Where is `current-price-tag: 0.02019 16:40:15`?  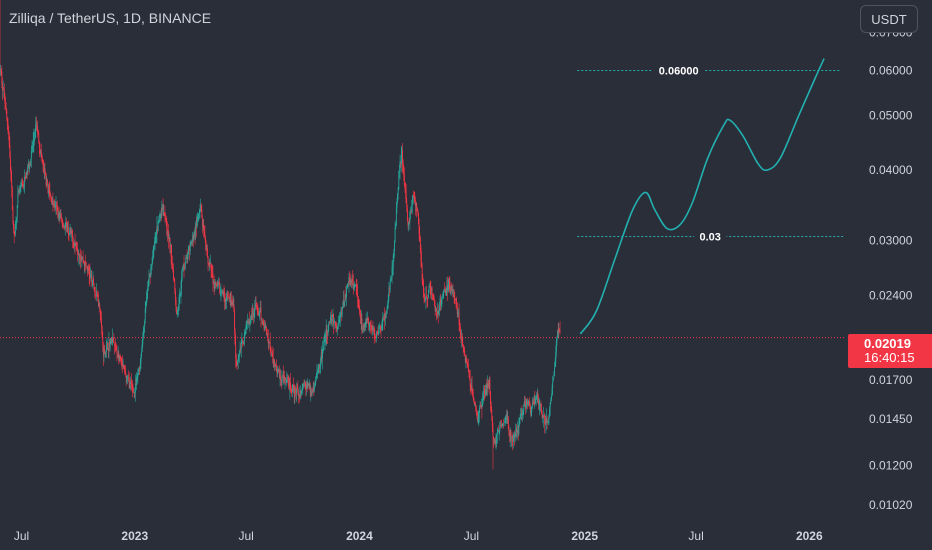
current-price-tag: 0.02019 16:40:15 is located at coordinates (890, 351).